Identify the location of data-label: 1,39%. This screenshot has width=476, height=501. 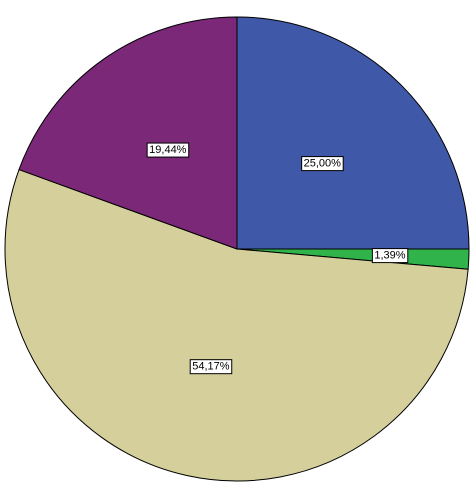
(389, 256).